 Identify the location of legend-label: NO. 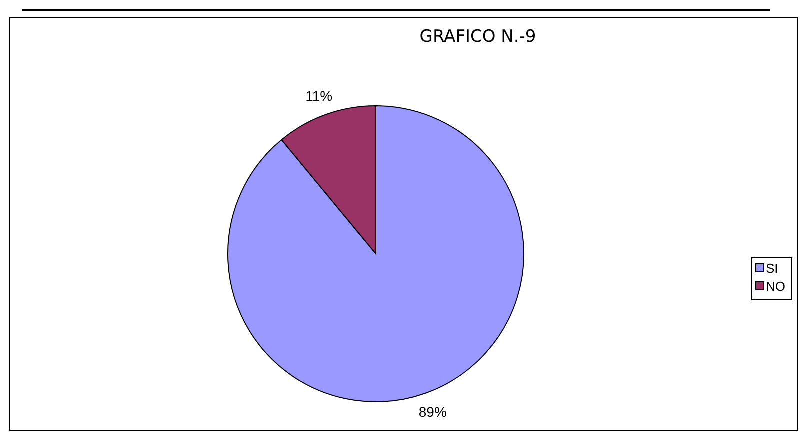
(776, 286).